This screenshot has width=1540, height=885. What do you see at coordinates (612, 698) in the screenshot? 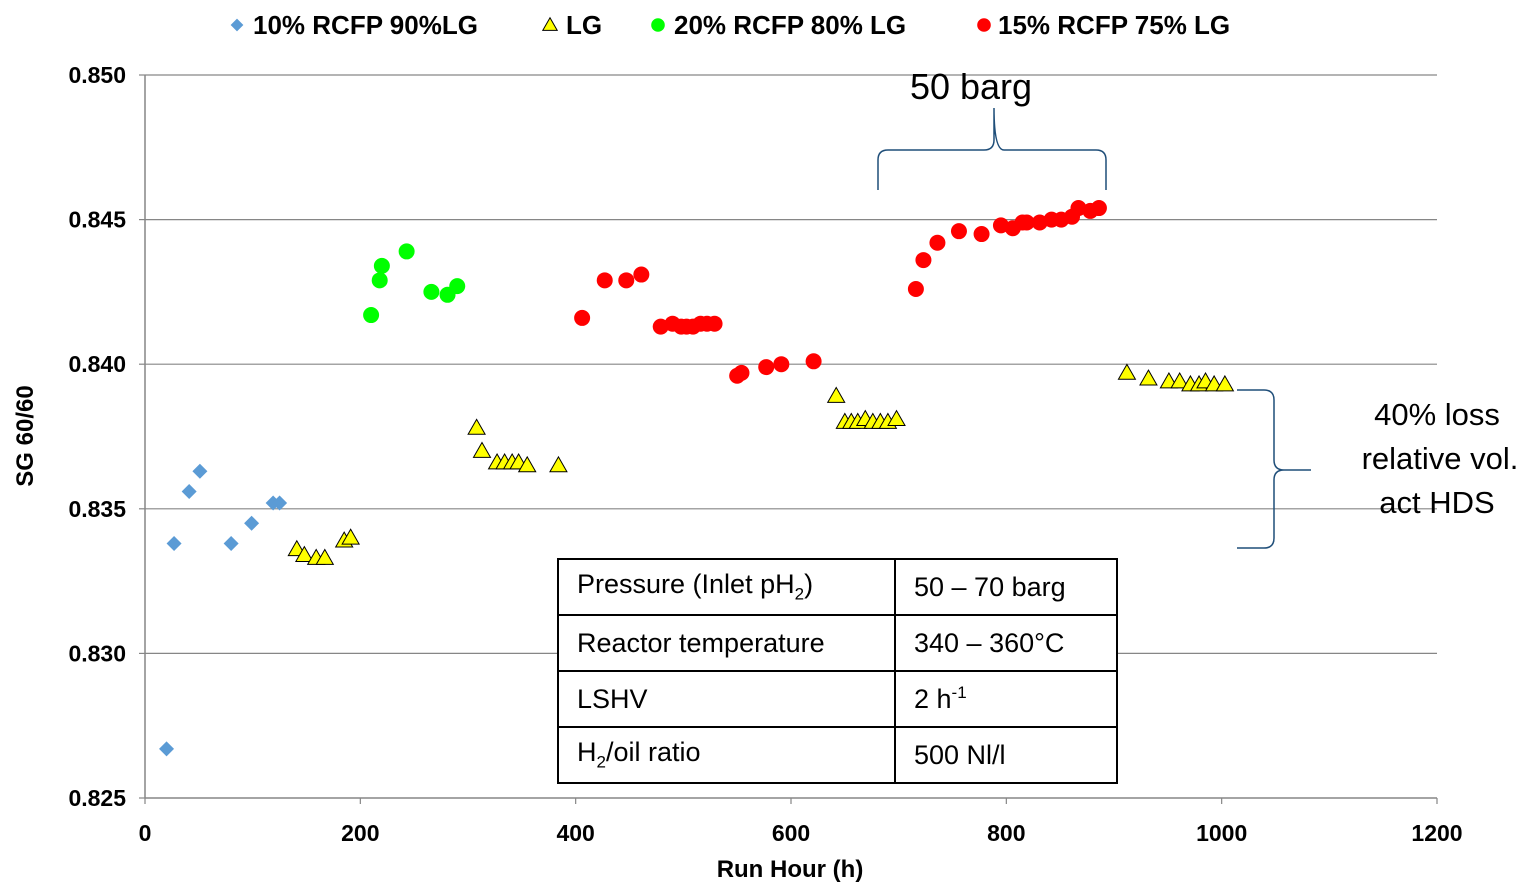
I see `param-text: LSHV` at bounding box center [612, 698].